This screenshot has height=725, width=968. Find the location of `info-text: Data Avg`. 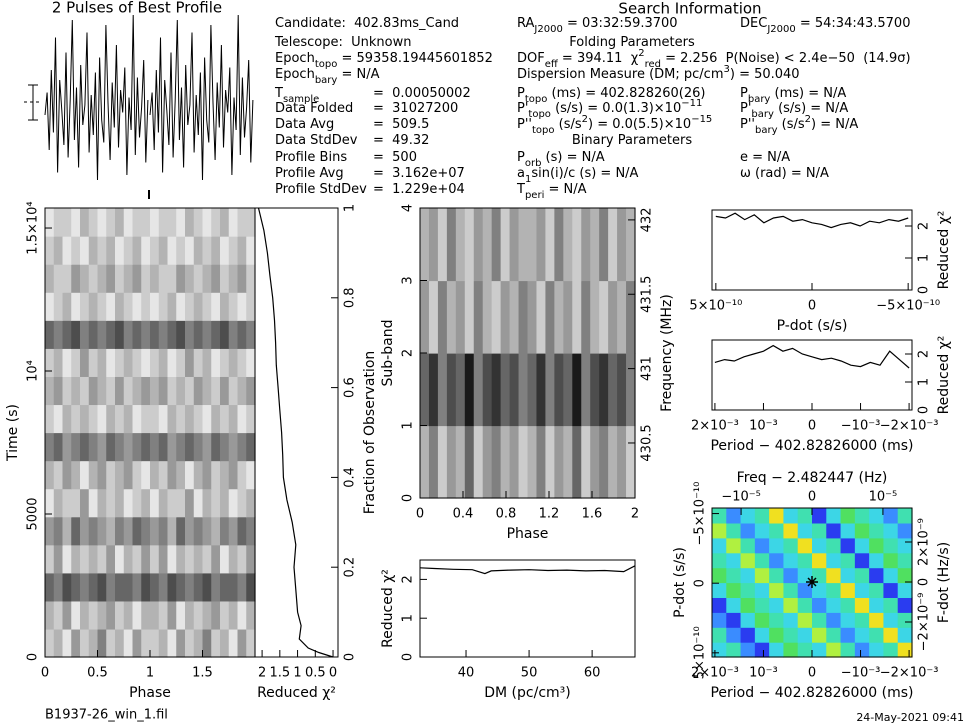

info-text: Data Avg is located at coordinates (304, 124).